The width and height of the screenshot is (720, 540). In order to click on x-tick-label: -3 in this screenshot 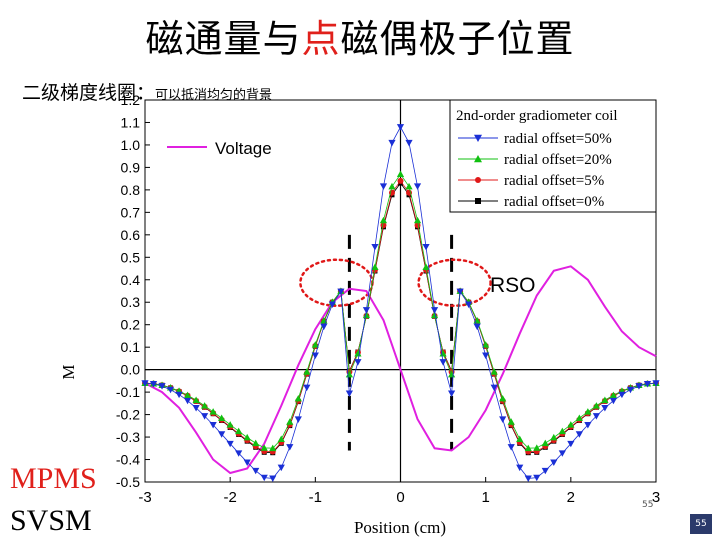, I will do `click(144, 497)`.